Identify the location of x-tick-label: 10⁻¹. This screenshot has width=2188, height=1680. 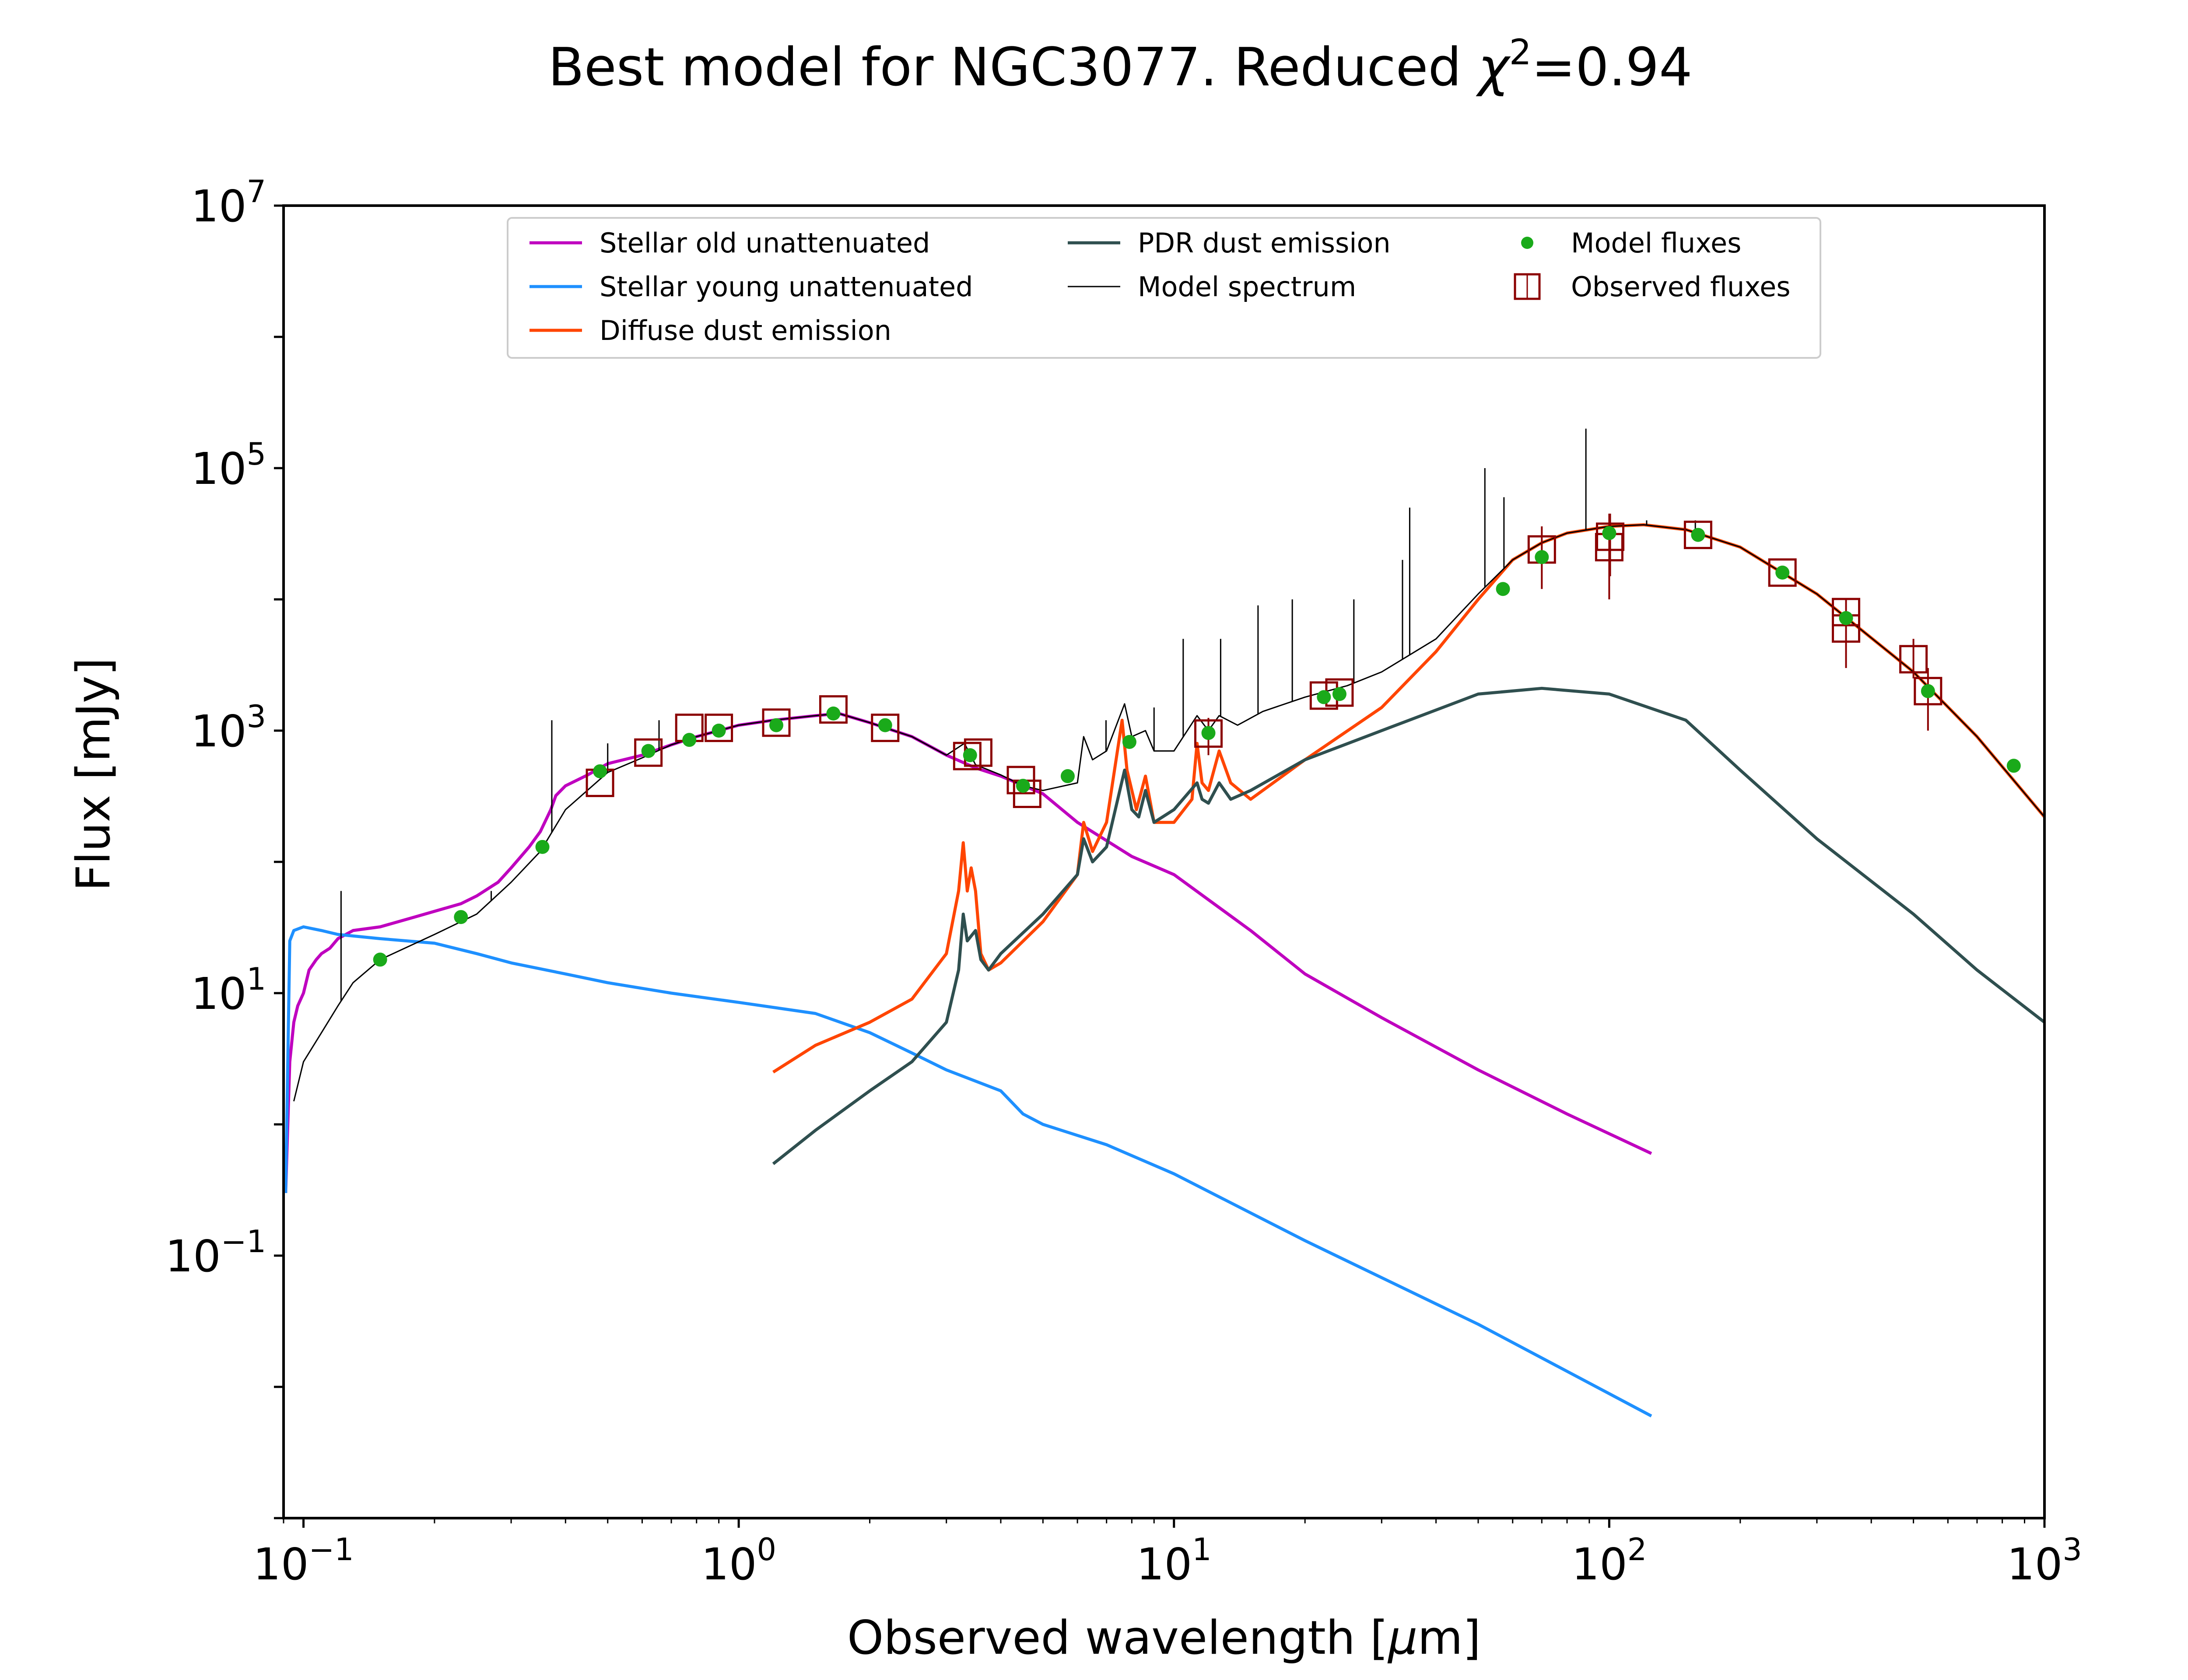
(303, 1561).